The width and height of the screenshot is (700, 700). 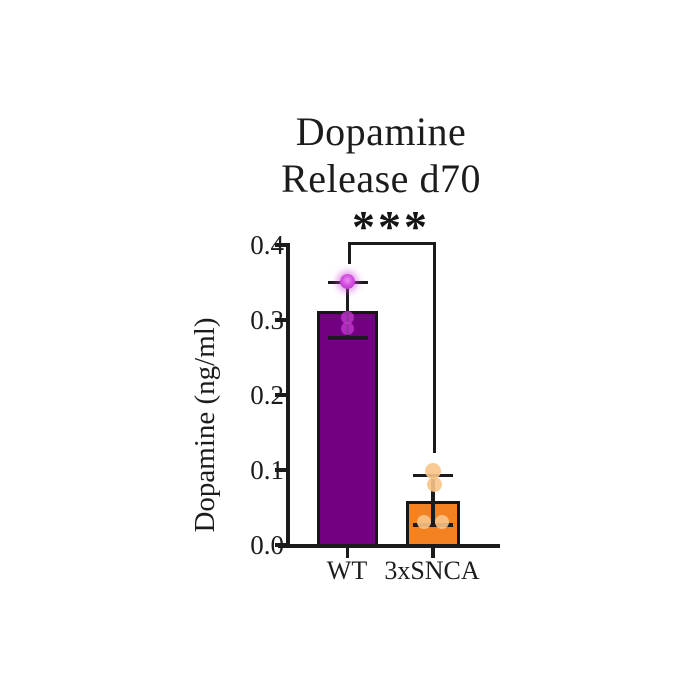 What do you see at coordinates (347, 310) in the screenshot?
I see `error-bar-line-wt` at bounding box center [347, 310].